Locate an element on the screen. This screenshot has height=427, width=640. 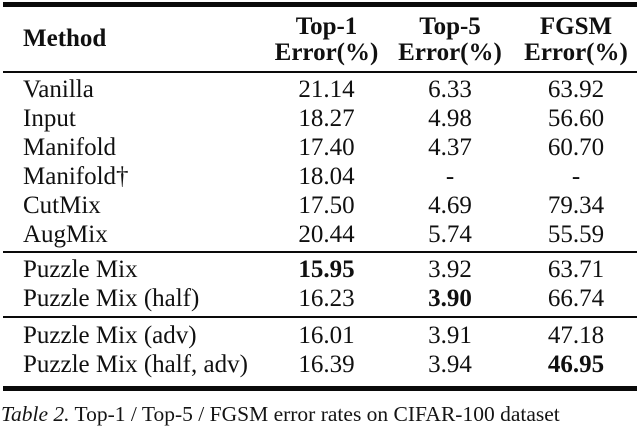
fgsm-cell: 63.71 is located at coordinates (576, 269).